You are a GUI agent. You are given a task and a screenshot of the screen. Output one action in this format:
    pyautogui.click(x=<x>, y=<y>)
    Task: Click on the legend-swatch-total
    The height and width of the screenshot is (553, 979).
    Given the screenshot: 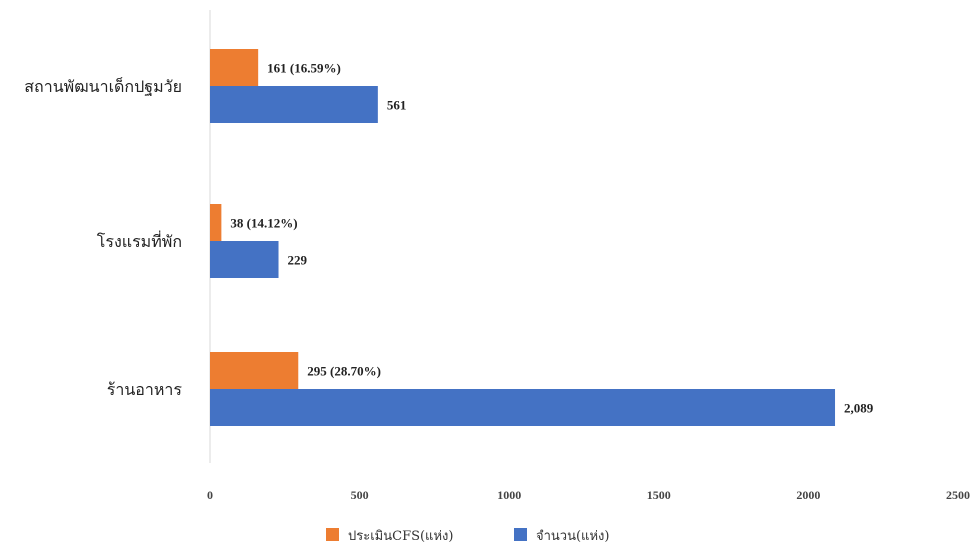 What is the action you would take?
    pyautogui.click(x=520, y=534)
    